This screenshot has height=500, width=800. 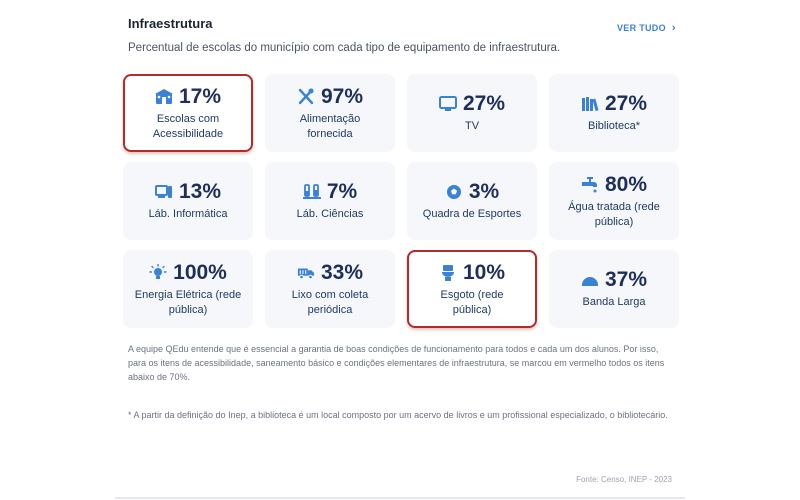 I want to click on computer-icon, so click(x=163, y=192).